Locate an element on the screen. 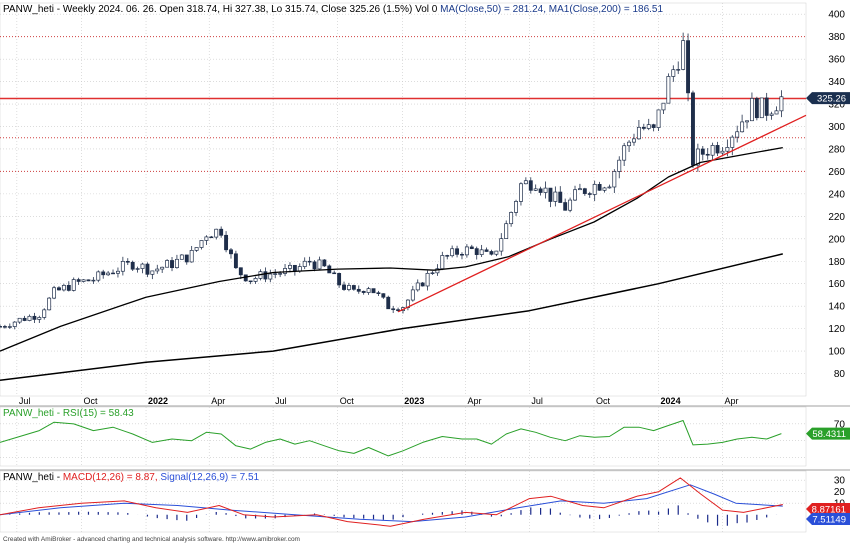 The width and height of the screenshot is (850, 548). price-value-tag-bg is located at coordinates (828, 98).